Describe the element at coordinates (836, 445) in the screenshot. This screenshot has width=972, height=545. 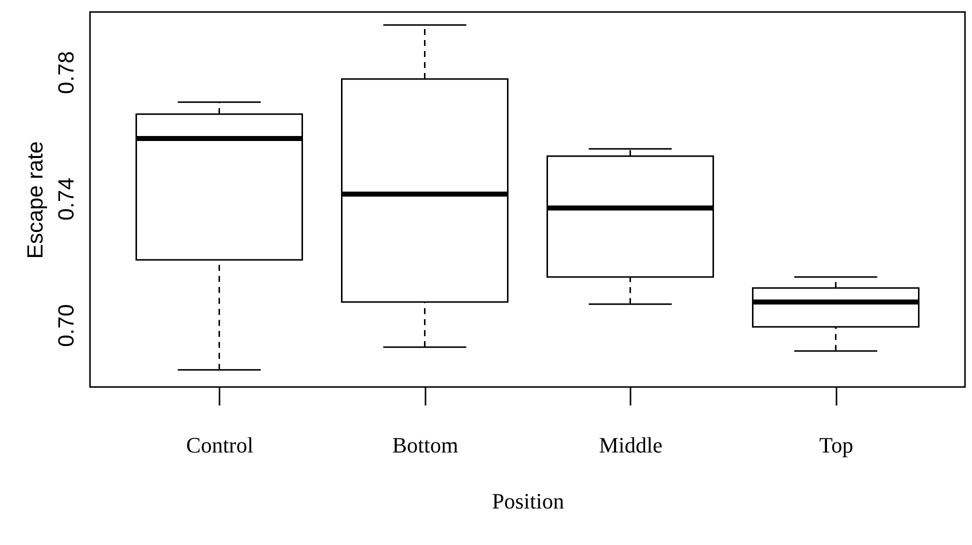
I see `x-tick-label: Top` at that location.